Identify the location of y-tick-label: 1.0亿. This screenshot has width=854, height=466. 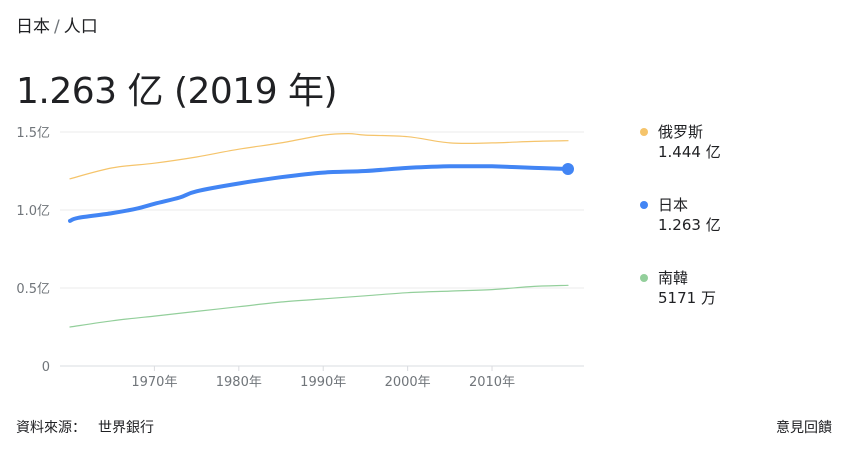
(33, 211).